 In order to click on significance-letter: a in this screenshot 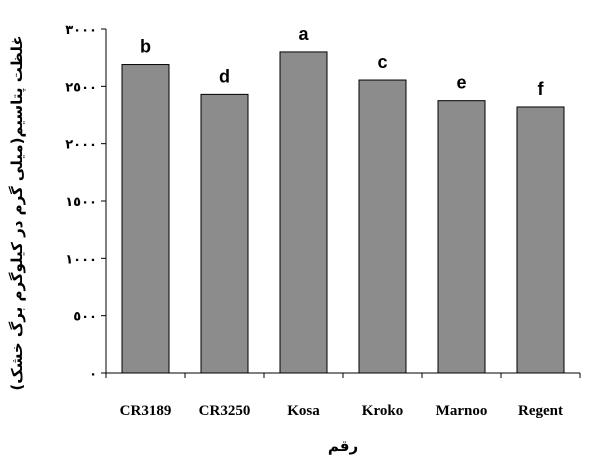, I will do `click(303, 34)`.